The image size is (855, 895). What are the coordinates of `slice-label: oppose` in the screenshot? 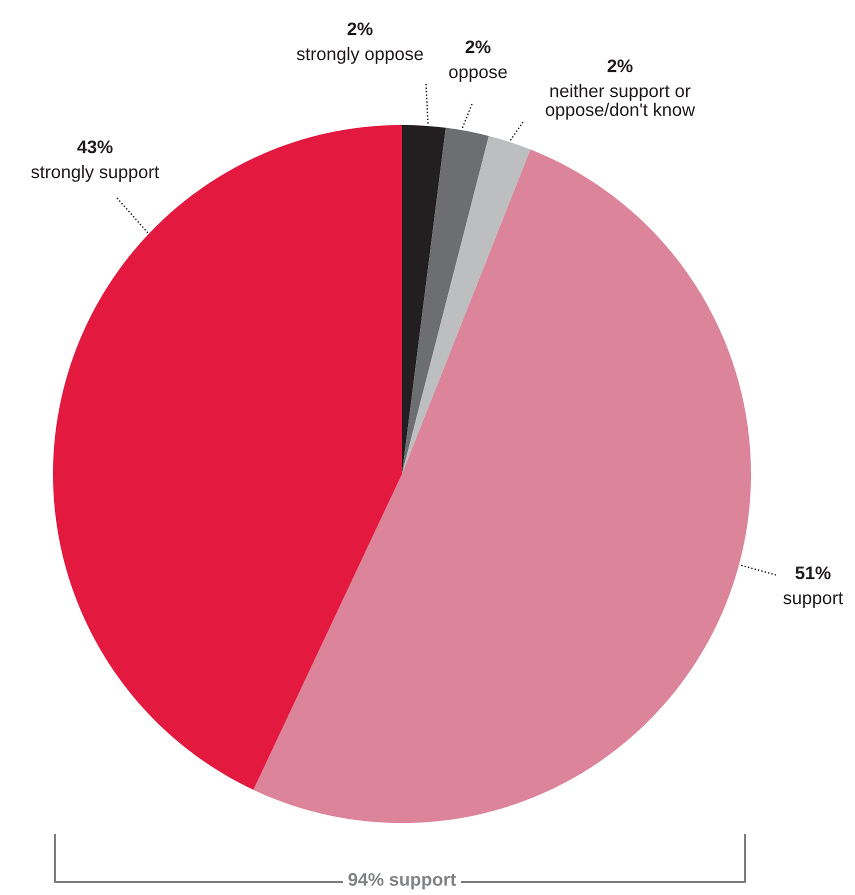 It's located at (478, 75).